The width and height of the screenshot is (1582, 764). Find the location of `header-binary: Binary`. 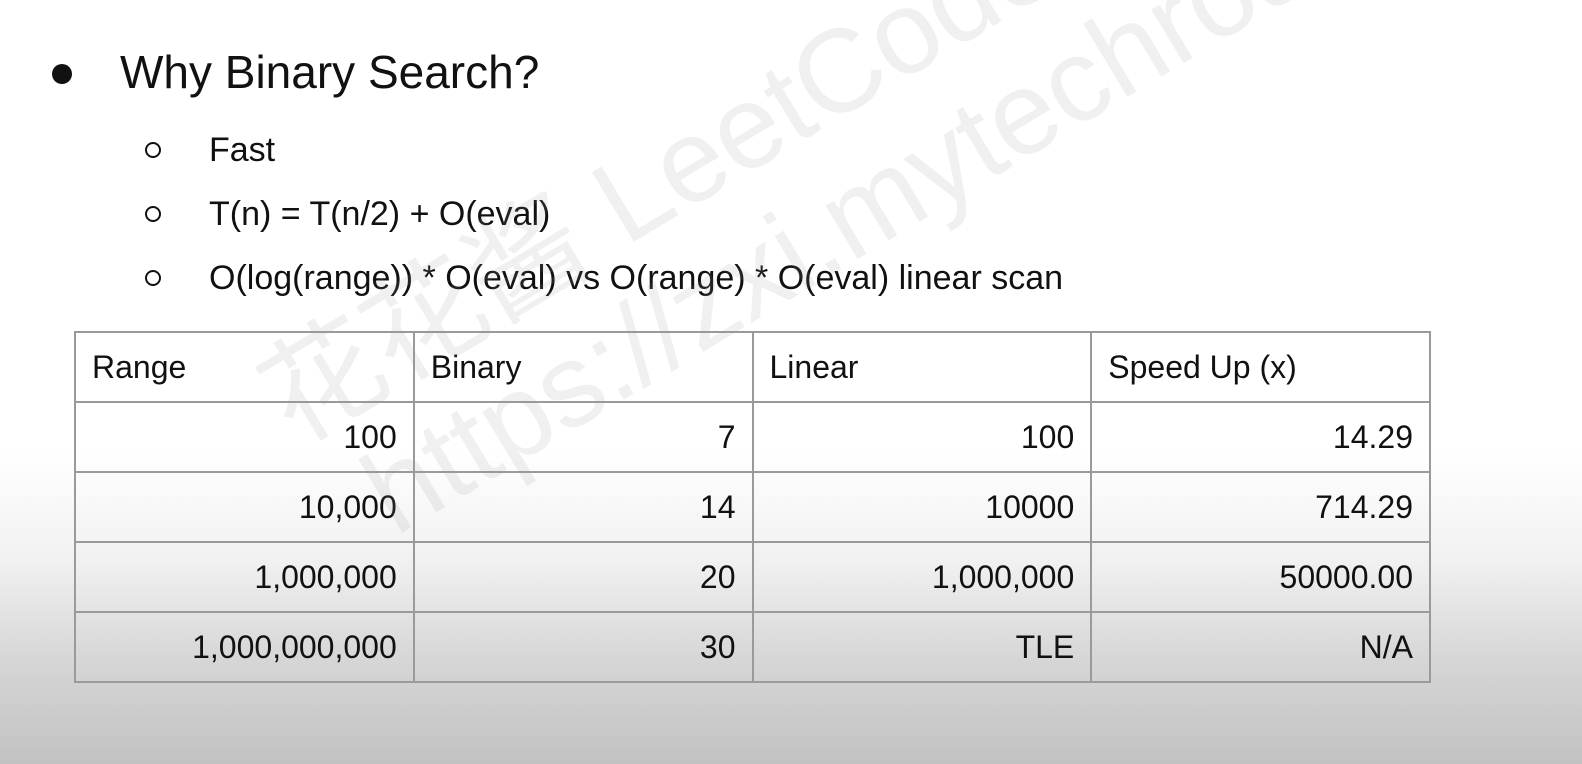

header-binary: Binary is located at coordinates (583, 367).